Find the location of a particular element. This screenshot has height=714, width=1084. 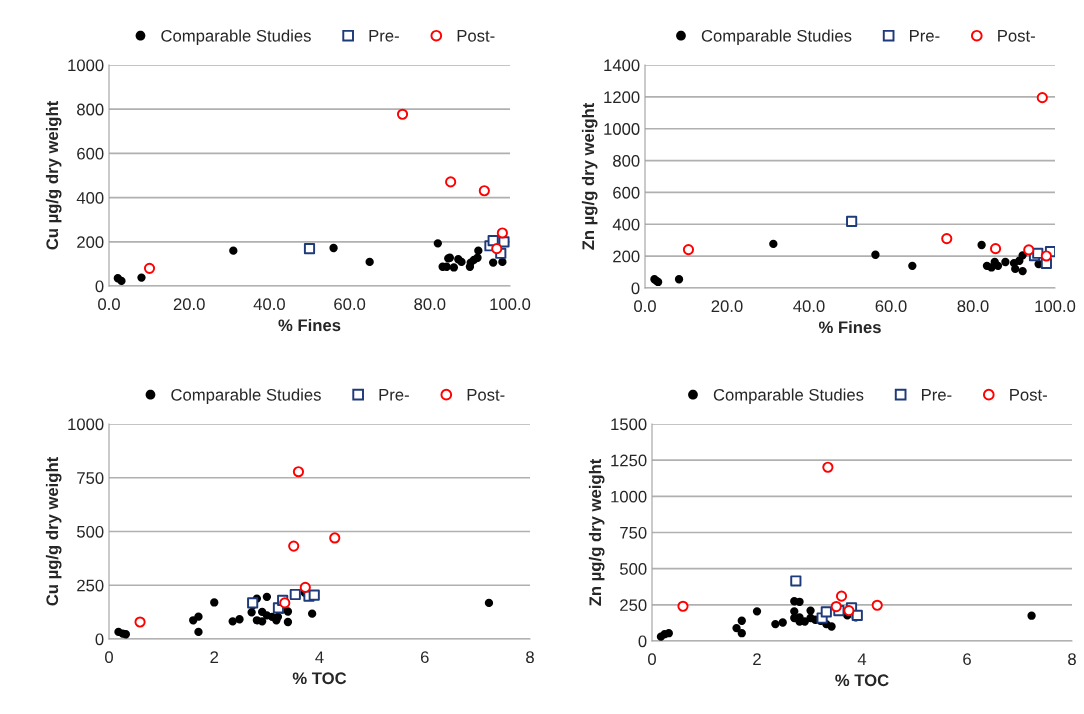

y-tick-label: 1200 is located at coordinates (622, 97).